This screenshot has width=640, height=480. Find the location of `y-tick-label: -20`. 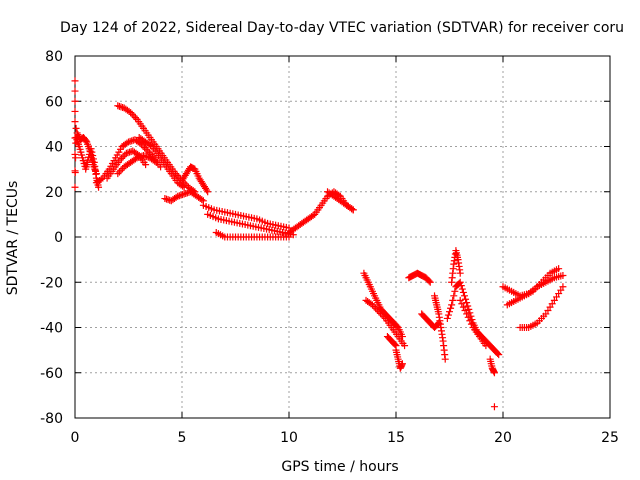

y-tick-label: -20 is located at coordinates (51, 283).